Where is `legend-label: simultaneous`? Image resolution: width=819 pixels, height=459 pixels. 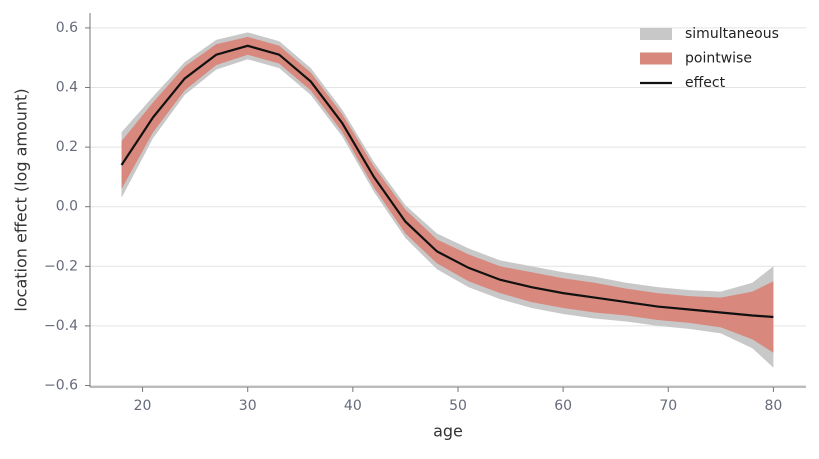
legend-label: simultaneous is located at coordinates (732, 34).